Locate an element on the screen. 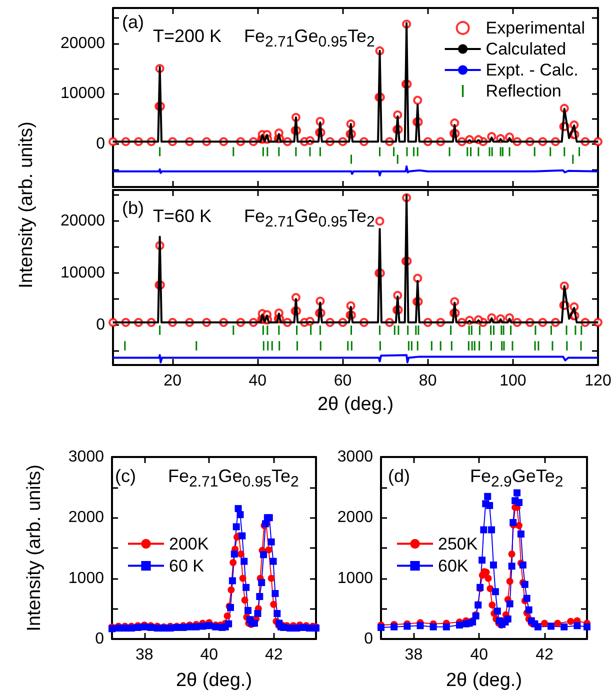  x-tick-label: 20 is located at coordinates (173, 381).